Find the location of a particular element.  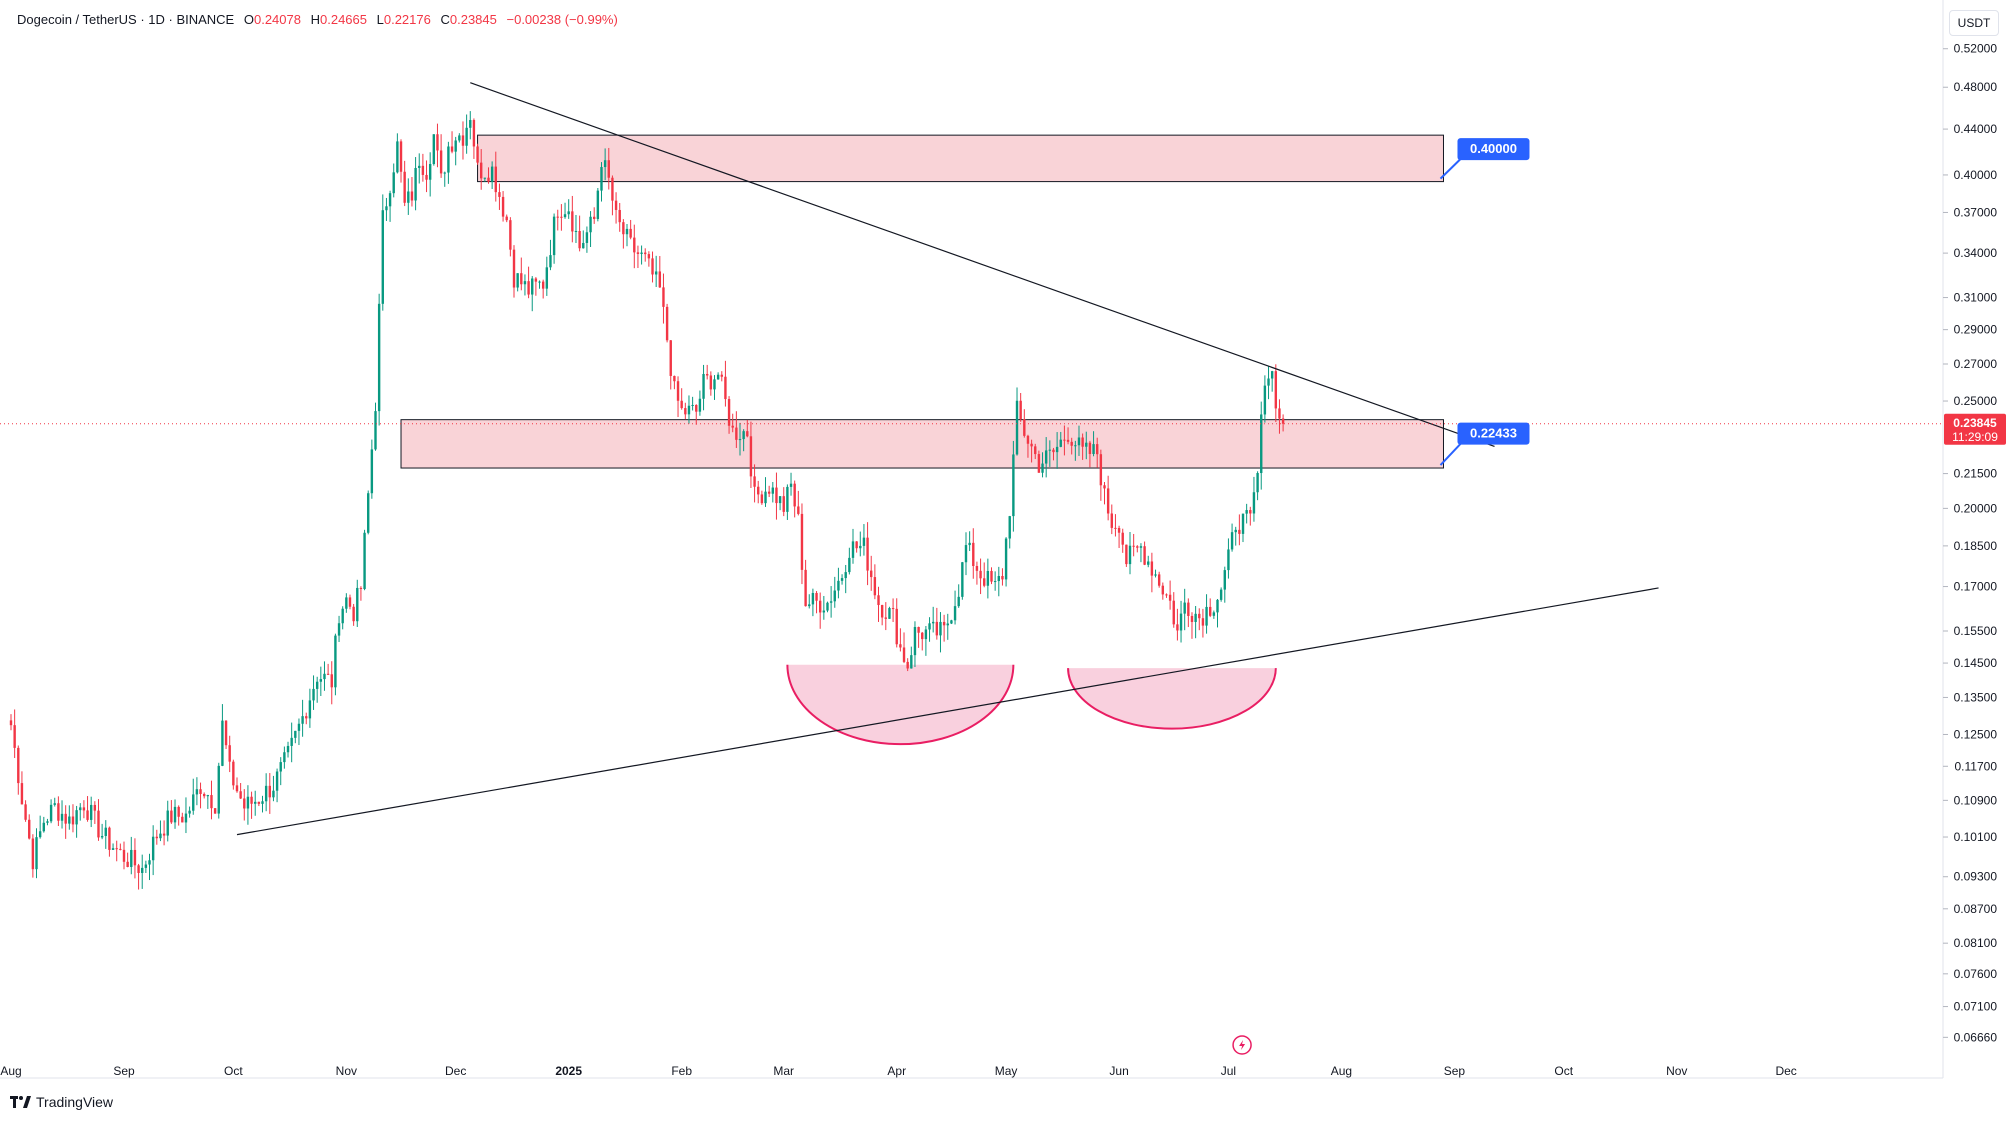

time-tick-label: Sep is located at coordinates (124, 1071).